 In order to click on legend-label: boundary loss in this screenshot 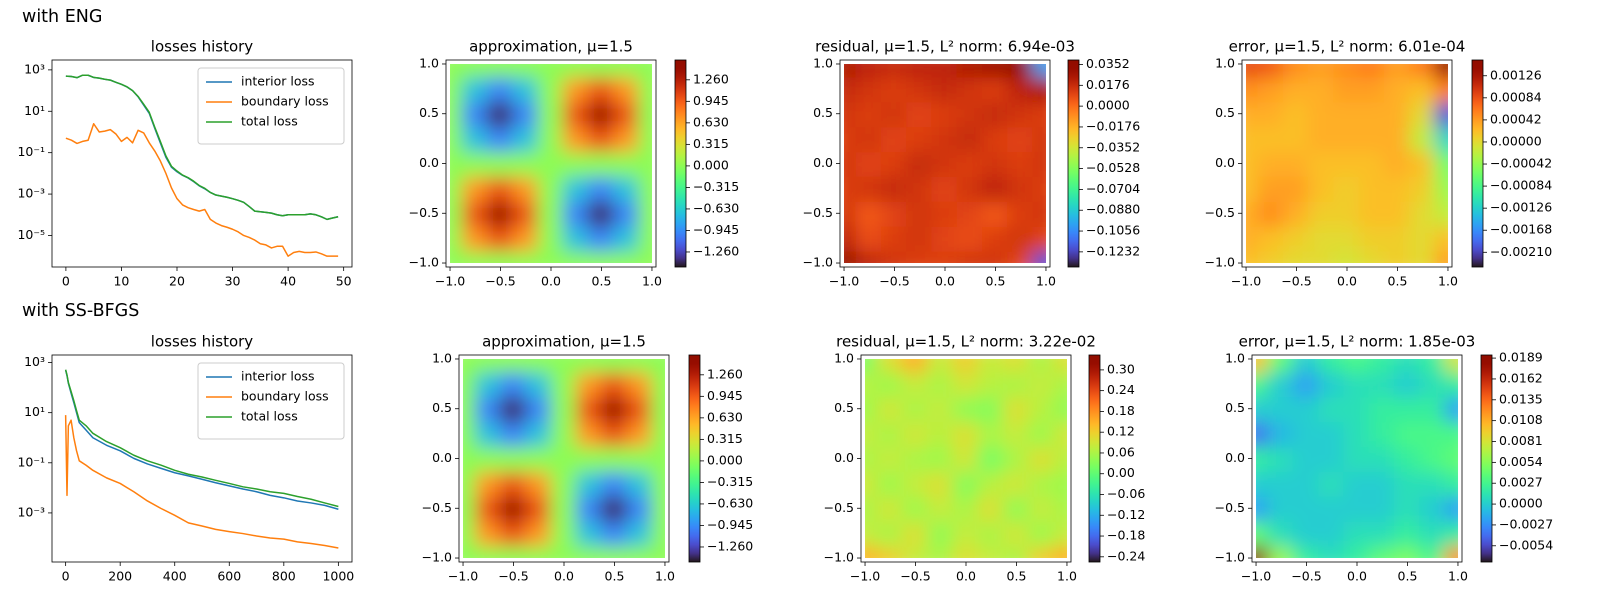, I will do `click(285, 396)`.